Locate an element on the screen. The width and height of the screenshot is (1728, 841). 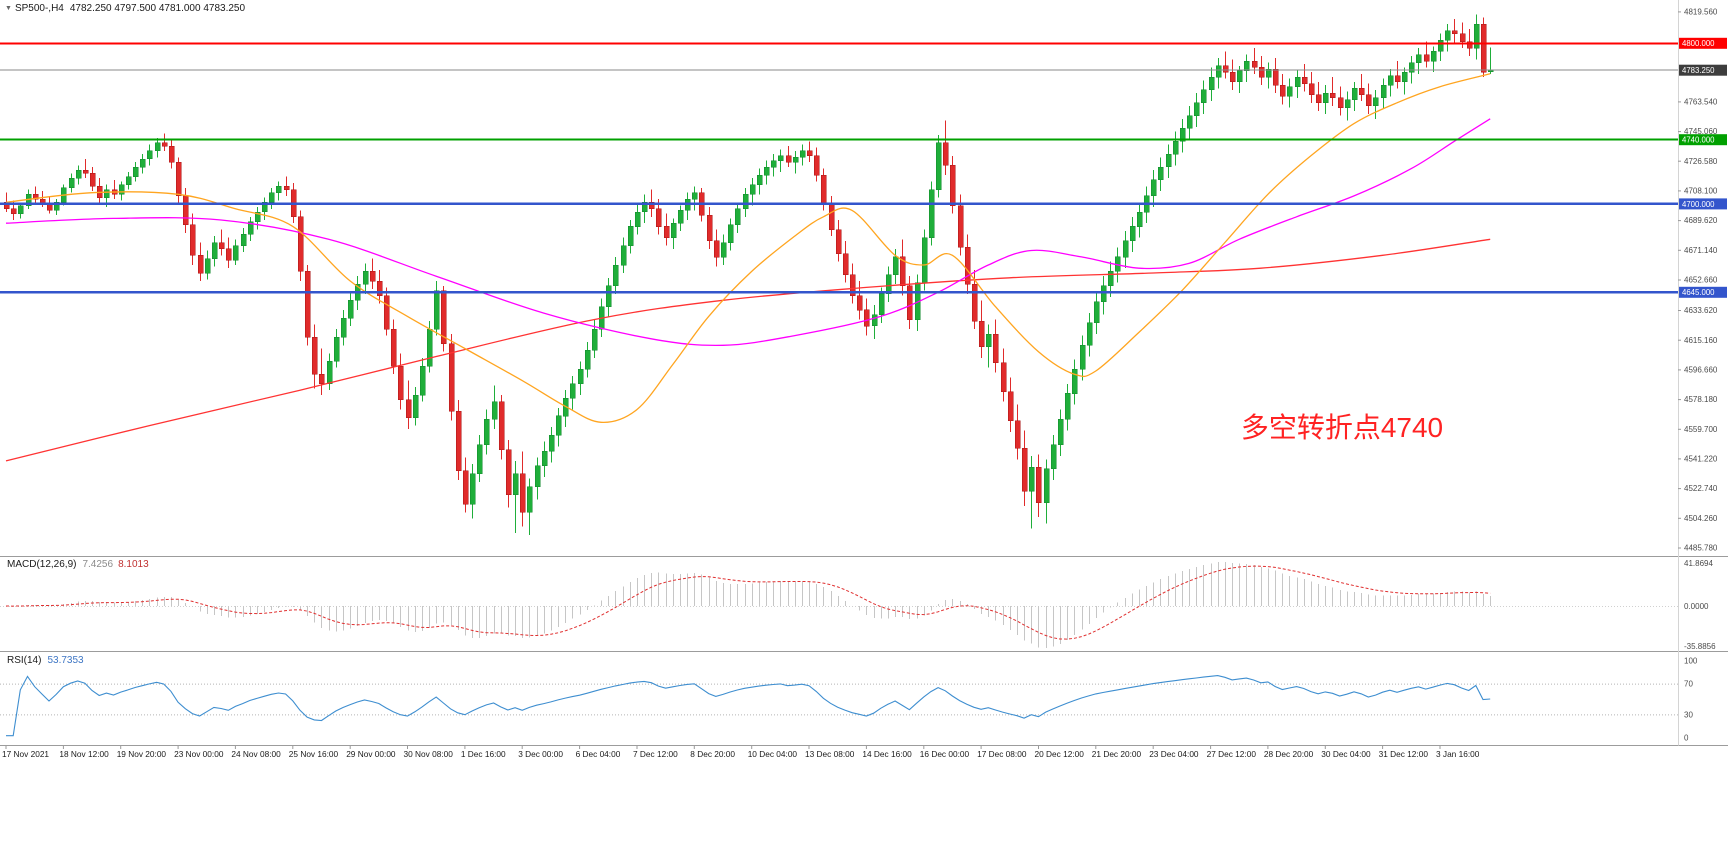
svg-text: 23 Nov 00:00 is located at coordinates (199, 754).